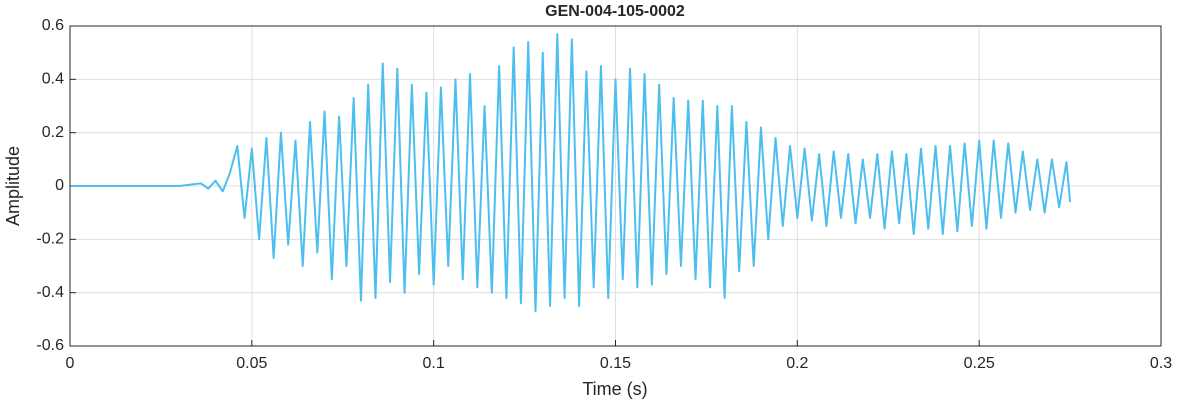 This screenshot has height=404, width=1177. Describe the element at coordinates (615, 363) in the screenshot. I see `x-tick-label: 0.15` at that location.